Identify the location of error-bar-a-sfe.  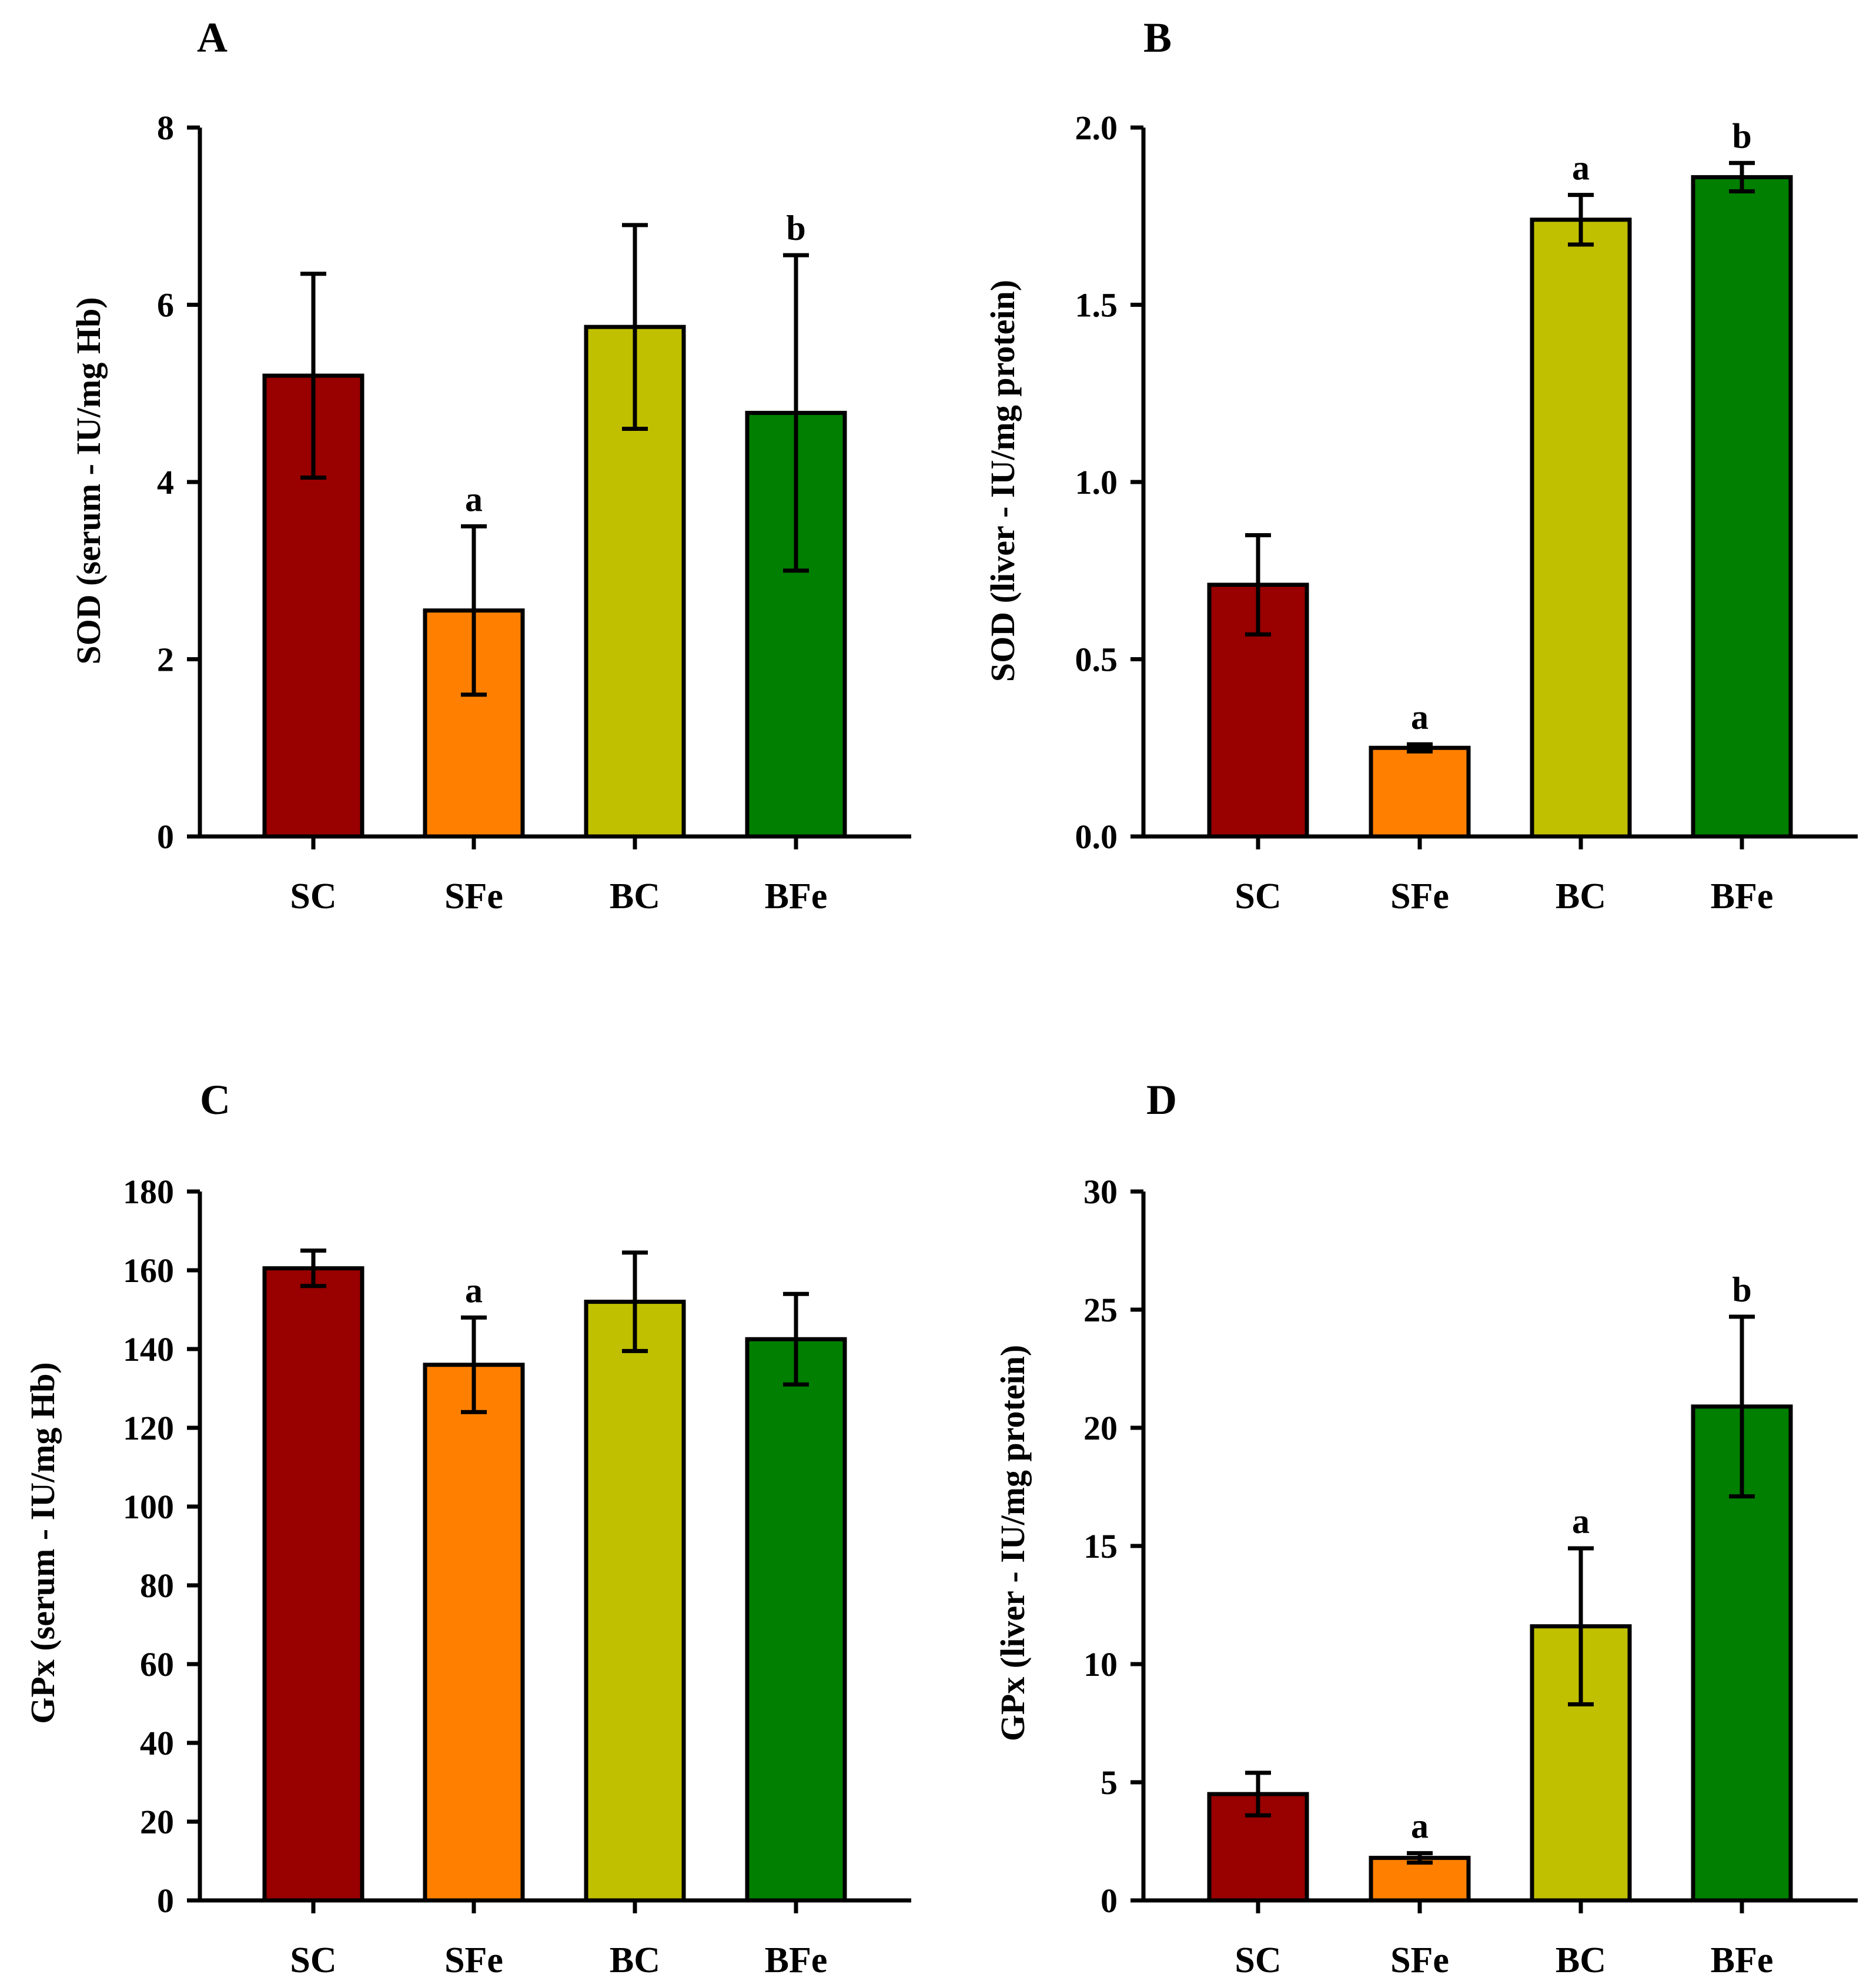
(474, 610).